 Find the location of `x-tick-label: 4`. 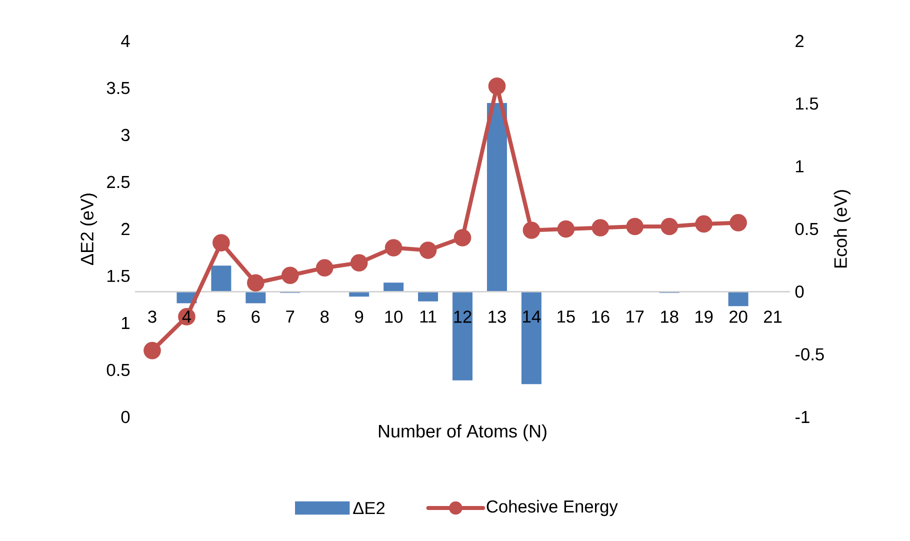

x-tick-label: 4 is located at coordinates (187, 316).